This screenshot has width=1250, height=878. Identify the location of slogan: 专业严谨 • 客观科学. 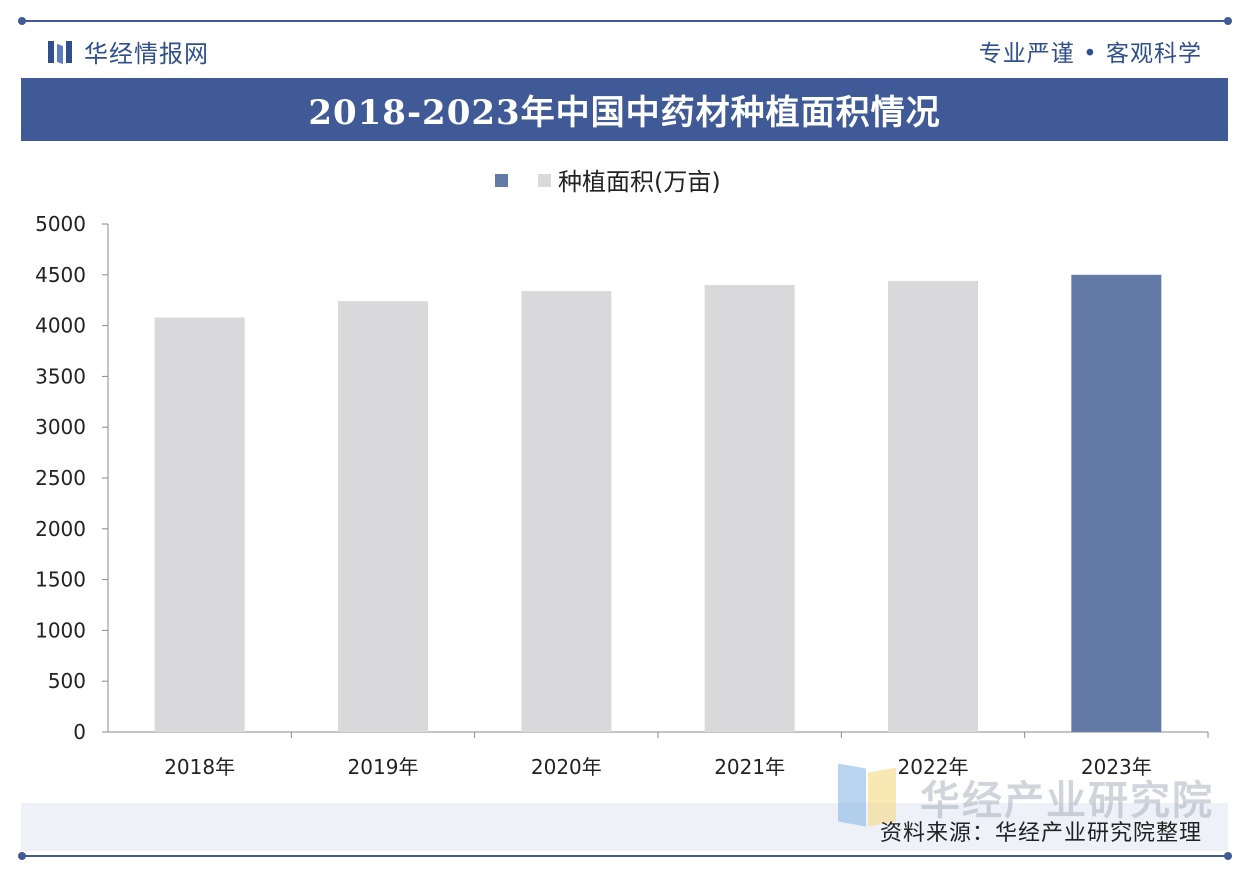
(1090, 54).